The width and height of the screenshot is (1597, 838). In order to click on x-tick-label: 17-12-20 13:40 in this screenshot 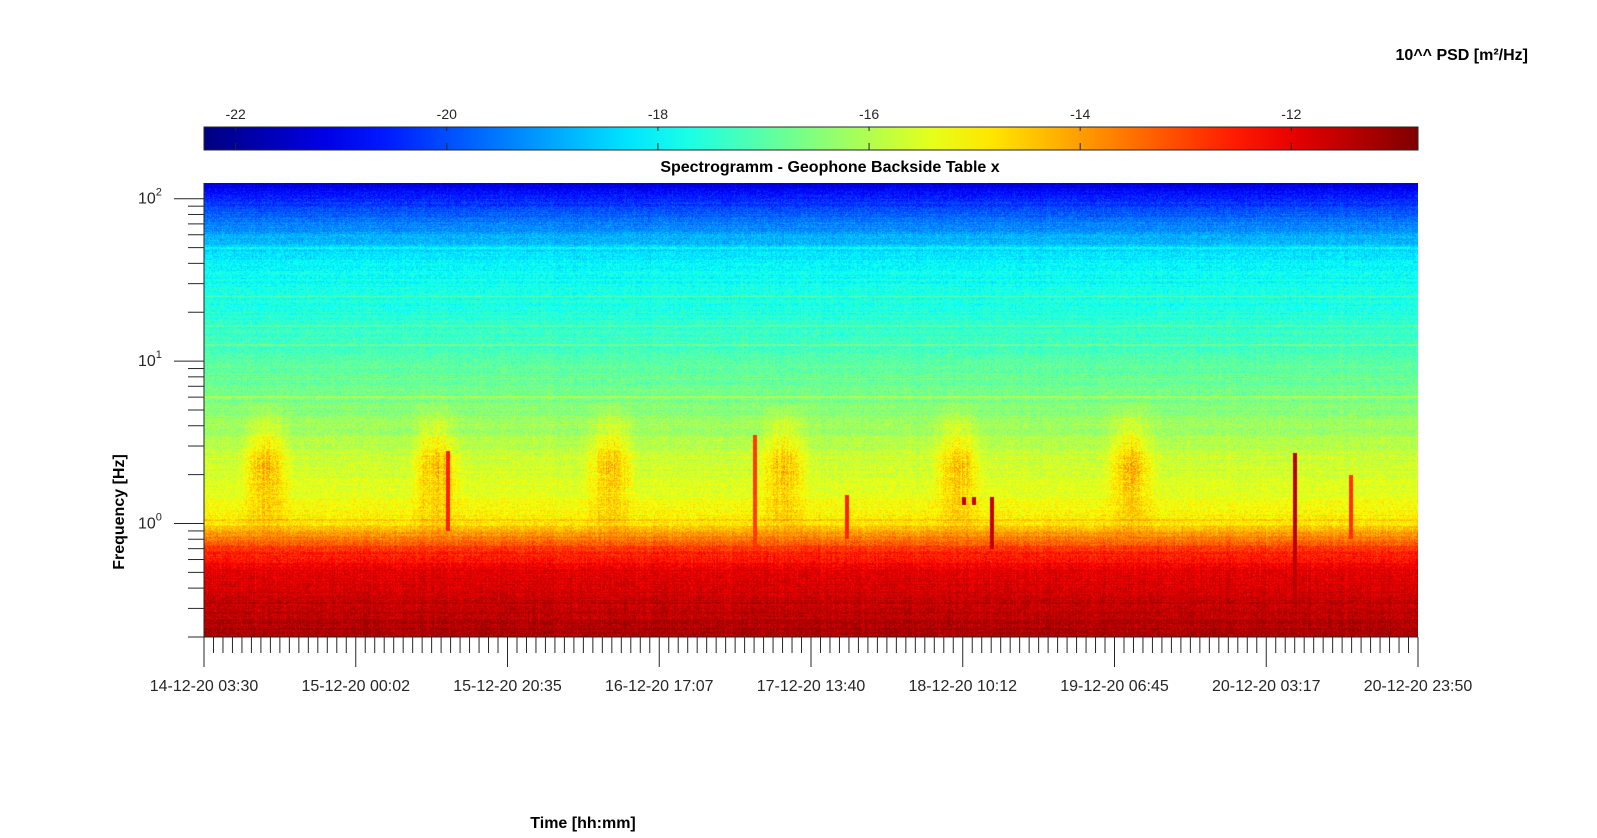, I will do `click(811, 686)`.